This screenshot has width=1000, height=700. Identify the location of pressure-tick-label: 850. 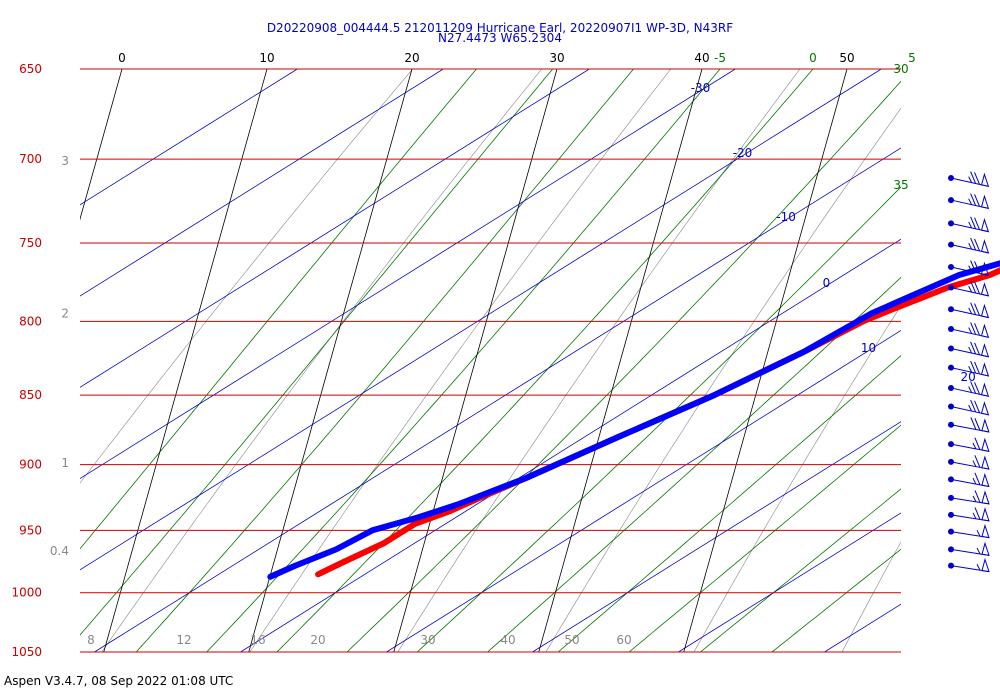
(30, 395).